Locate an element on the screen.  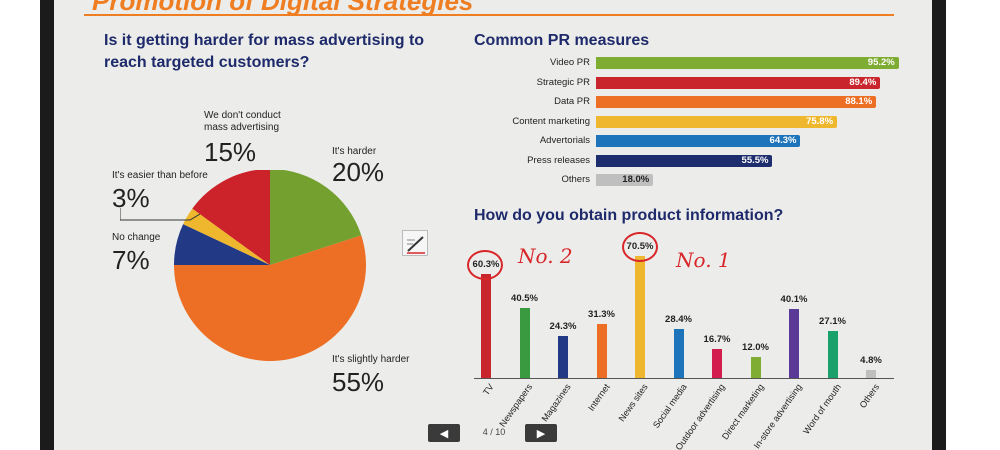
title-underline is located at coordinates (489, 15).